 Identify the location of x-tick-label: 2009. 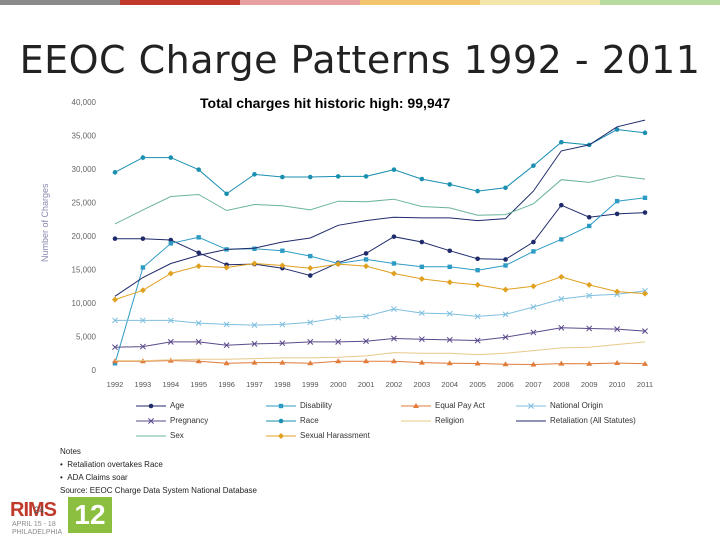
(589, 384).